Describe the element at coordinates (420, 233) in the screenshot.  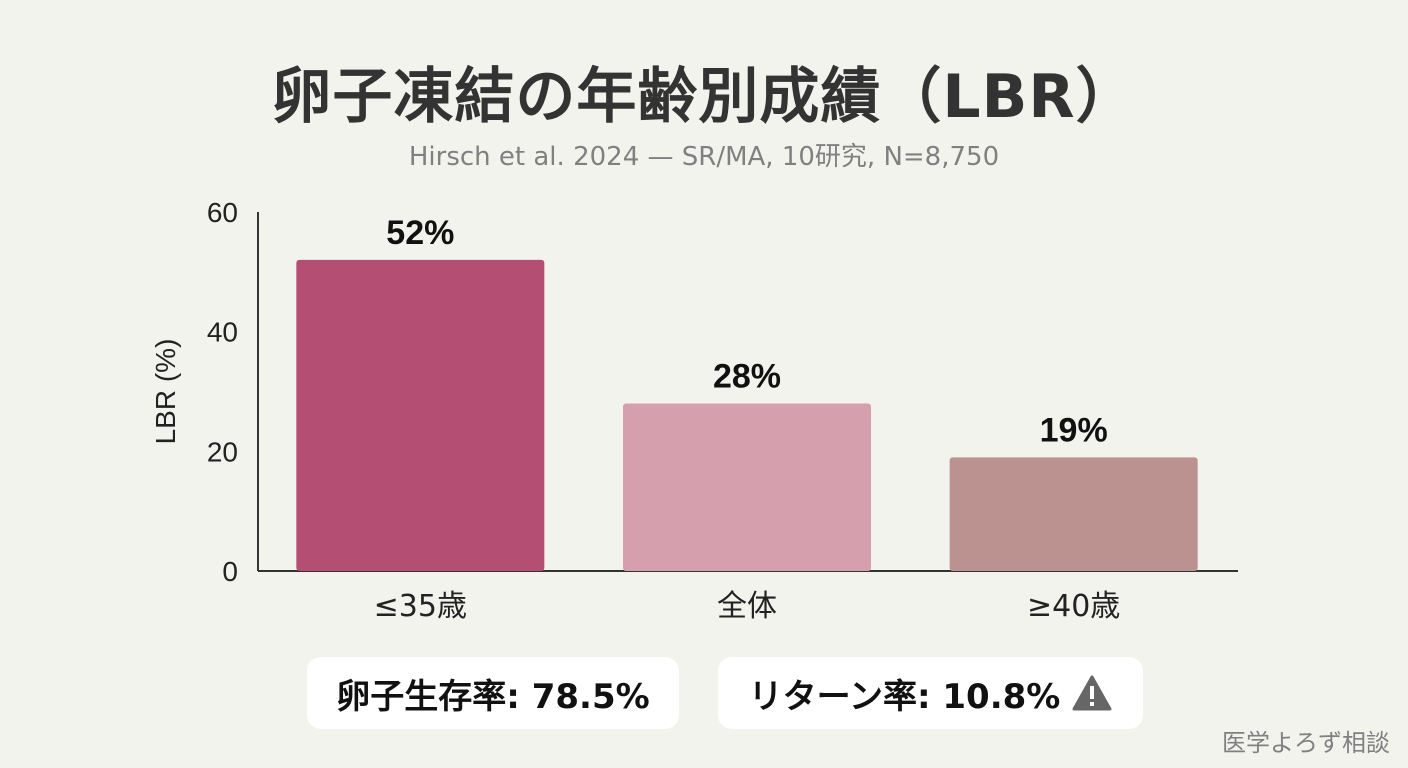
I see `data-label: 52%` at that location.